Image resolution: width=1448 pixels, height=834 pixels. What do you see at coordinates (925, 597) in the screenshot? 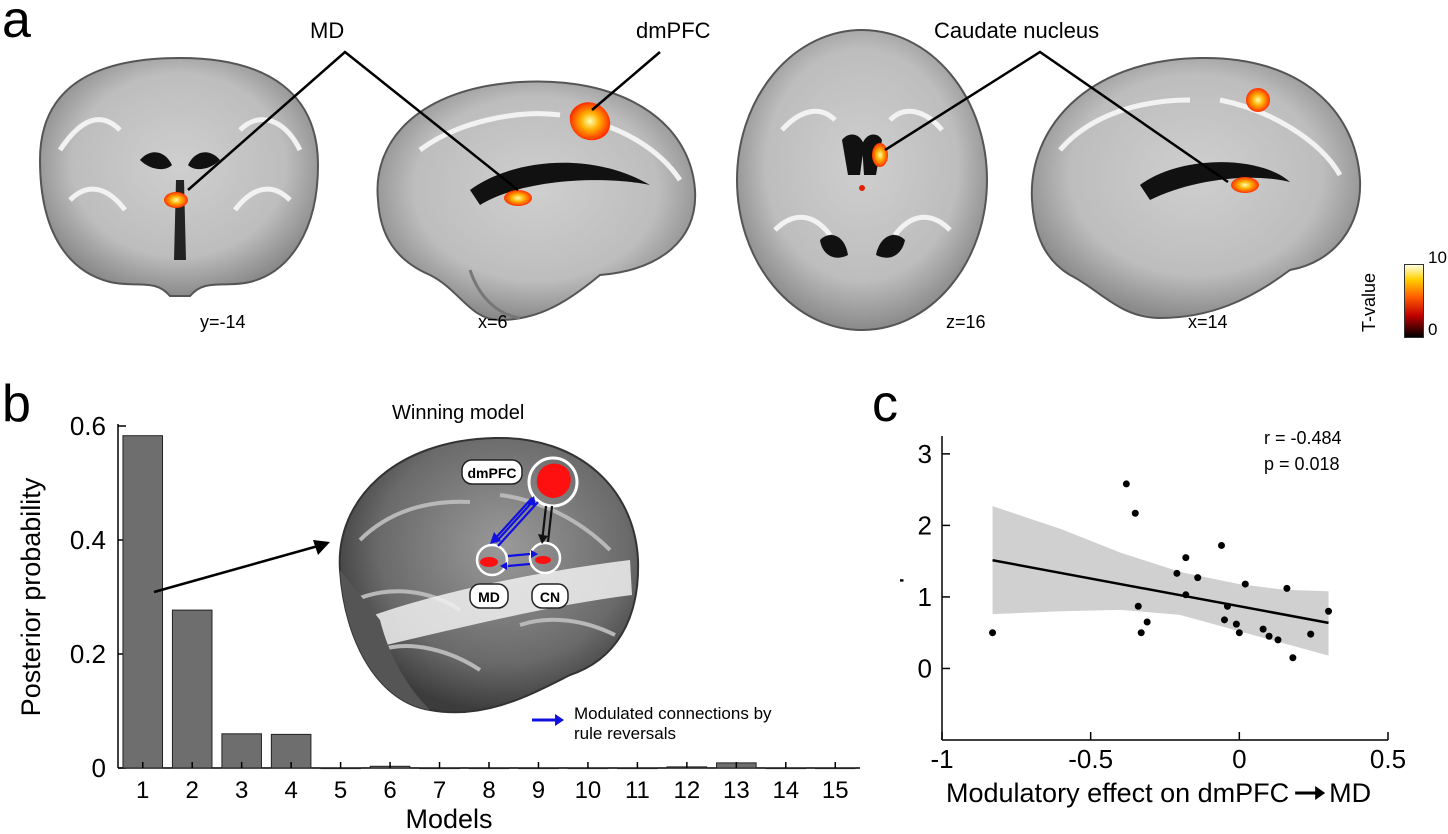
I see `scatter-y-tick-label: 1` at bounding box center [925, 597].